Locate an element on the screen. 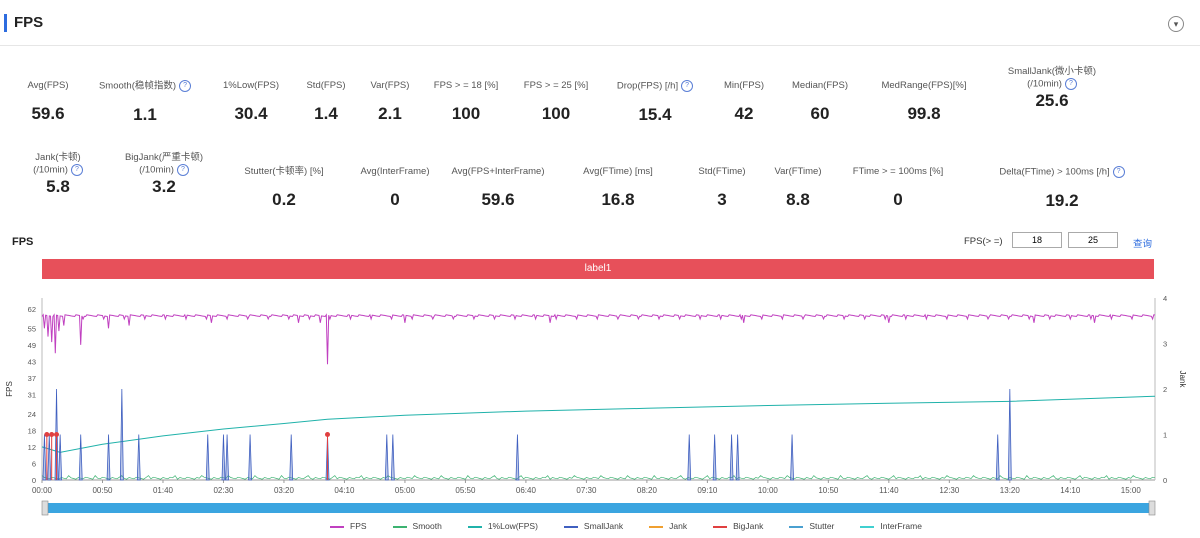 The width and height of the screenshot is (1200, 538). y-left-tick-label: 18 is located at coordinates (32, 430).